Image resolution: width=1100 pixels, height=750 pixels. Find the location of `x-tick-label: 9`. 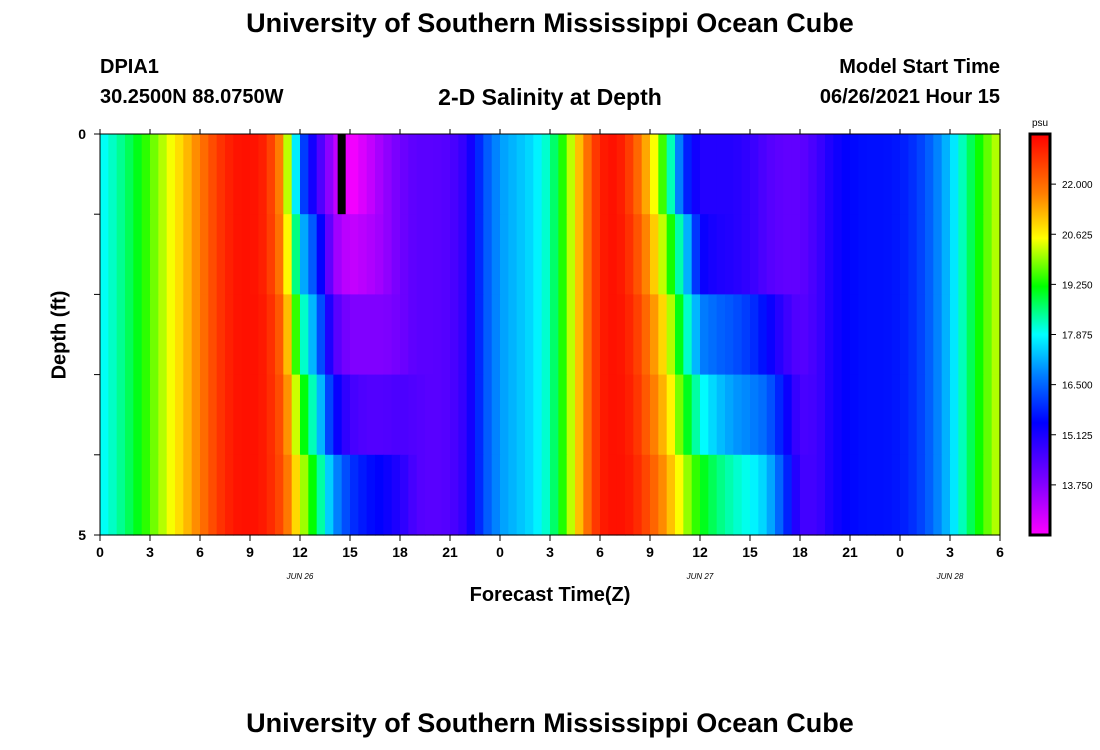

x-tick-label: 9 is located at coordinates (250, 552).